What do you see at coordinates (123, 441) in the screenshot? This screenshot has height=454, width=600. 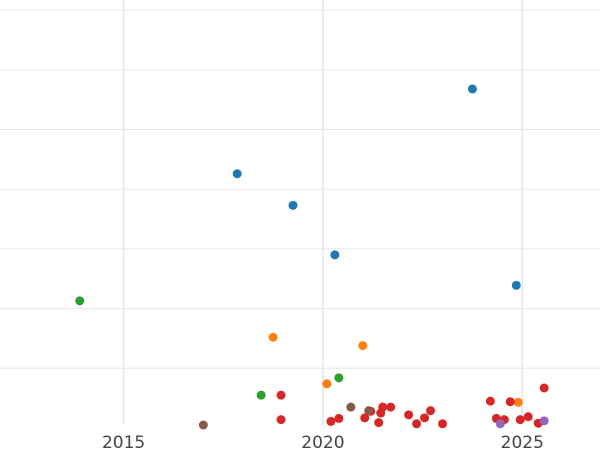 I see `x-tick-label-2015: 2015` at bounding box center [123, 441].